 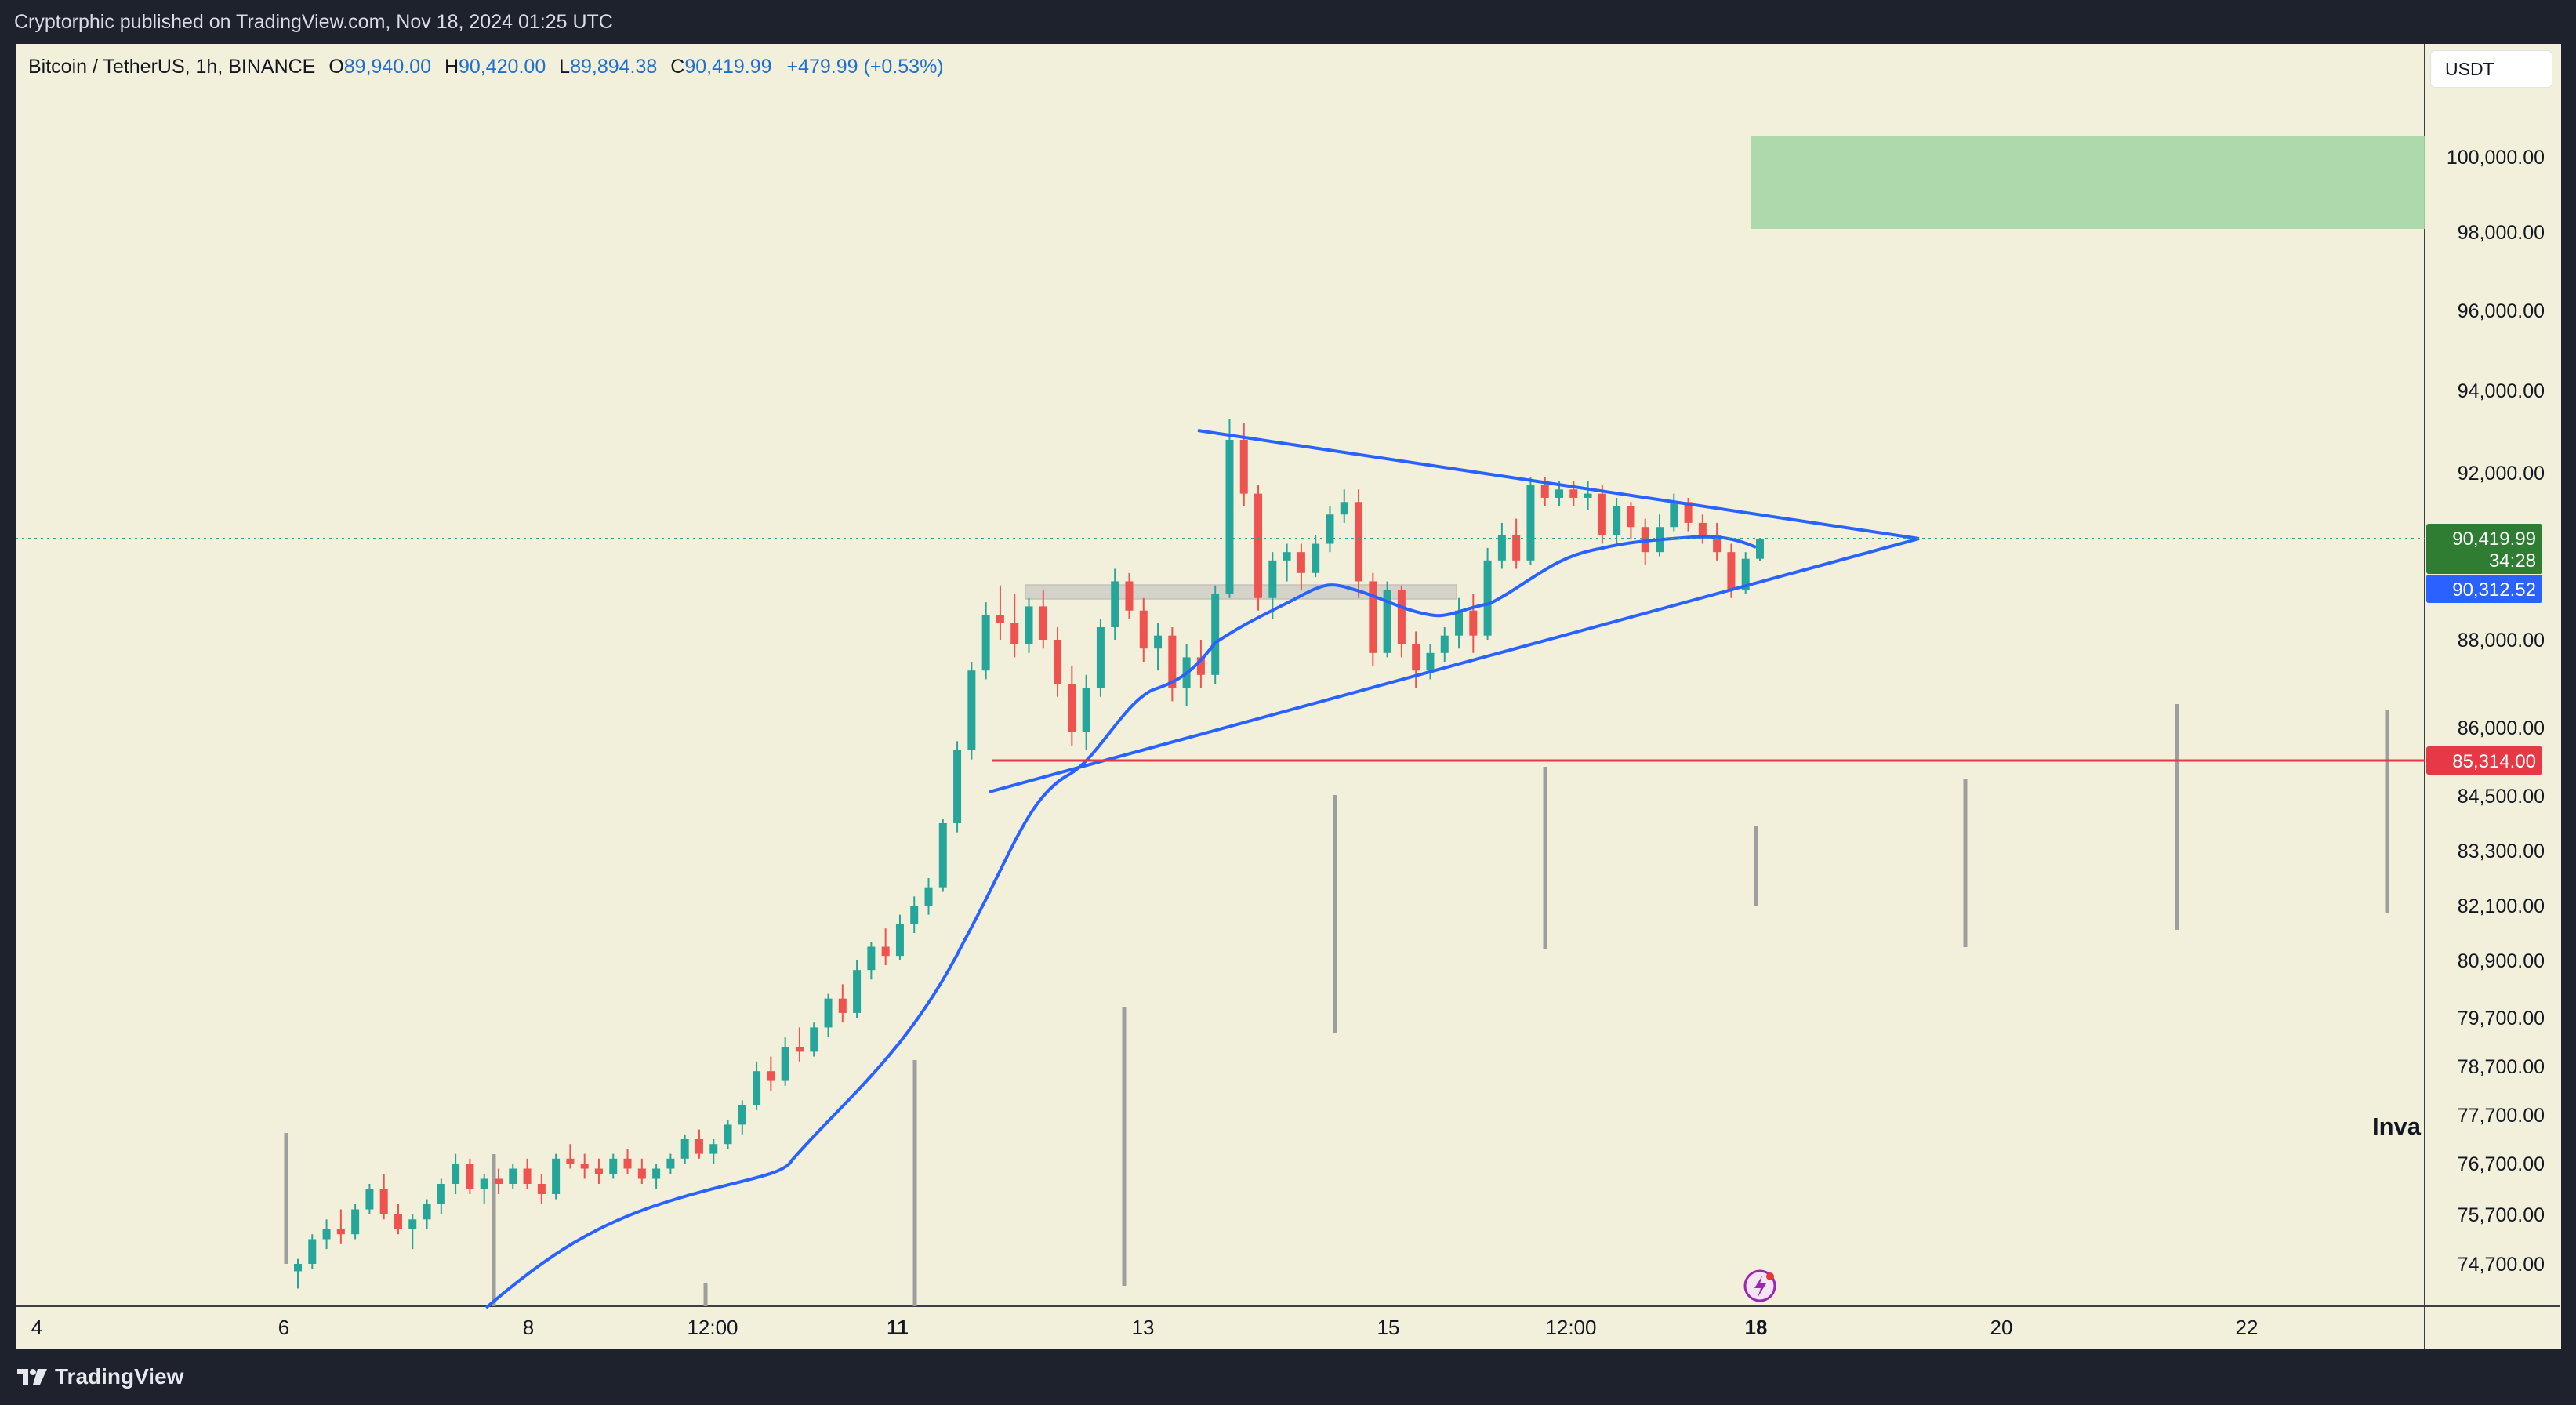 What do you see at coordinates (2502, 391) in the screenshot?
I see `price-tick-label: 94,000.00` at bounding box center [2502, 391].